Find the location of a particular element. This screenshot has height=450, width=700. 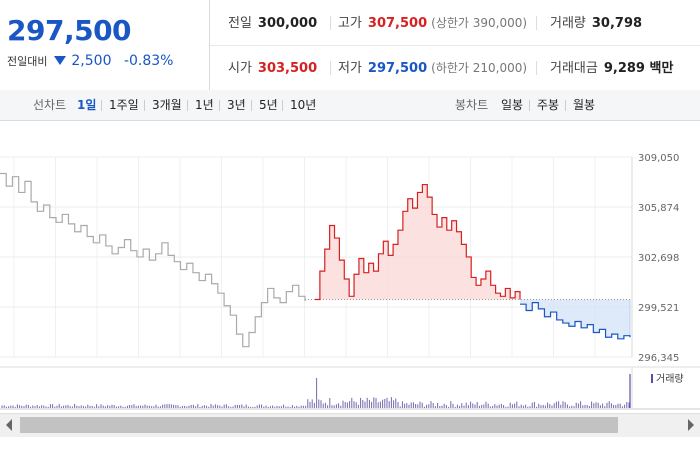

down-triangle-icon is located at coordinates (59, 60).